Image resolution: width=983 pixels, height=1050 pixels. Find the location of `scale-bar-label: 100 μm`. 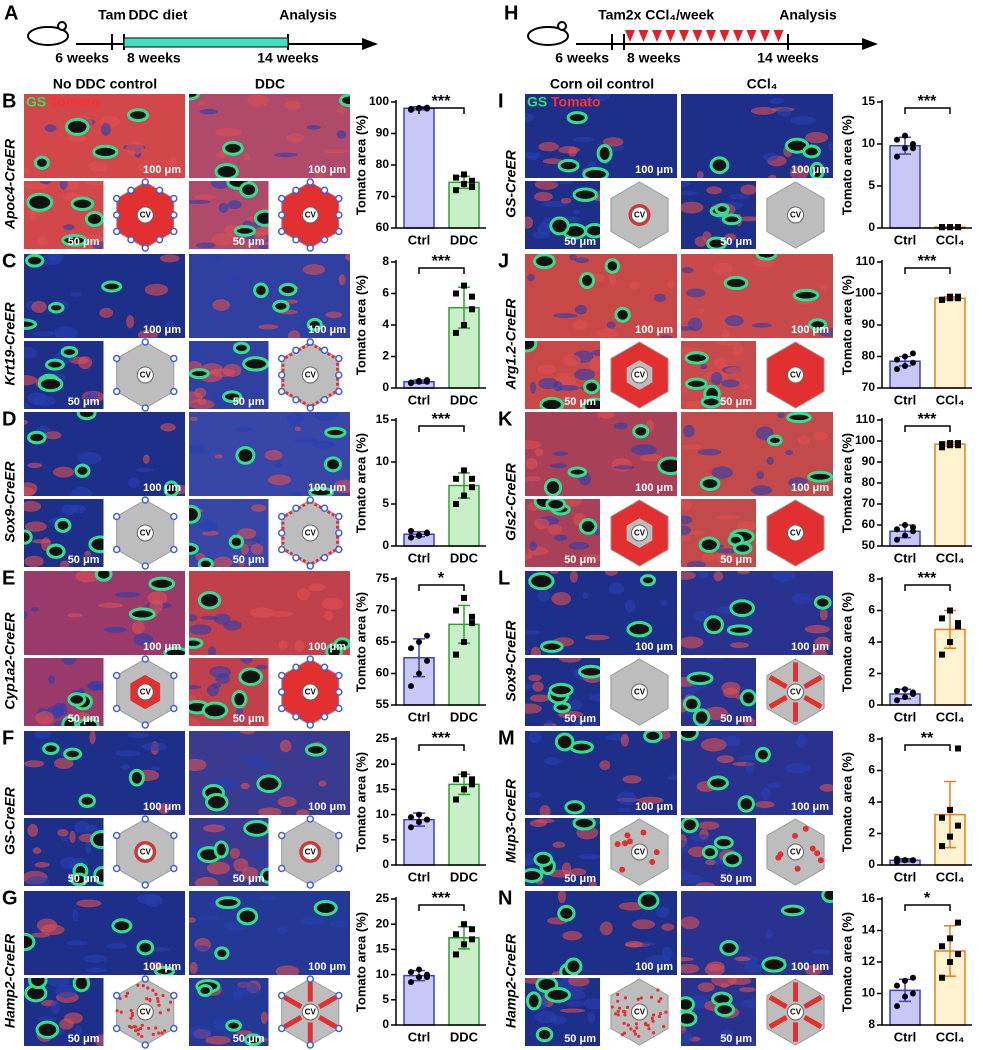

scale-bar-label: 100 μm is located at coordinates (162, 967).